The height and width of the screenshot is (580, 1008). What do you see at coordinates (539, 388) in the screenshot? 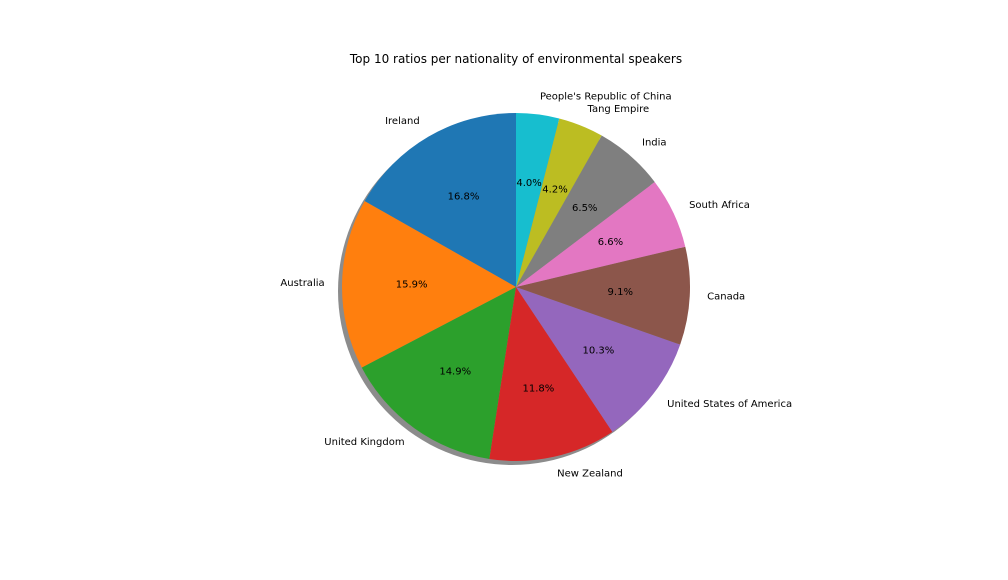
I see `pct-label-new-zealand: 11.8%` at bounding box center [539, 388].